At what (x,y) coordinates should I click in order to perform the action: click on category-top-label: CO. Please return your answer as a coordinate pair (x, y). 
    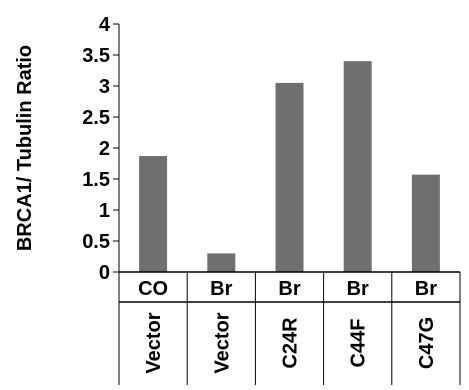
    Looking at the image, I should click on (153, 289).